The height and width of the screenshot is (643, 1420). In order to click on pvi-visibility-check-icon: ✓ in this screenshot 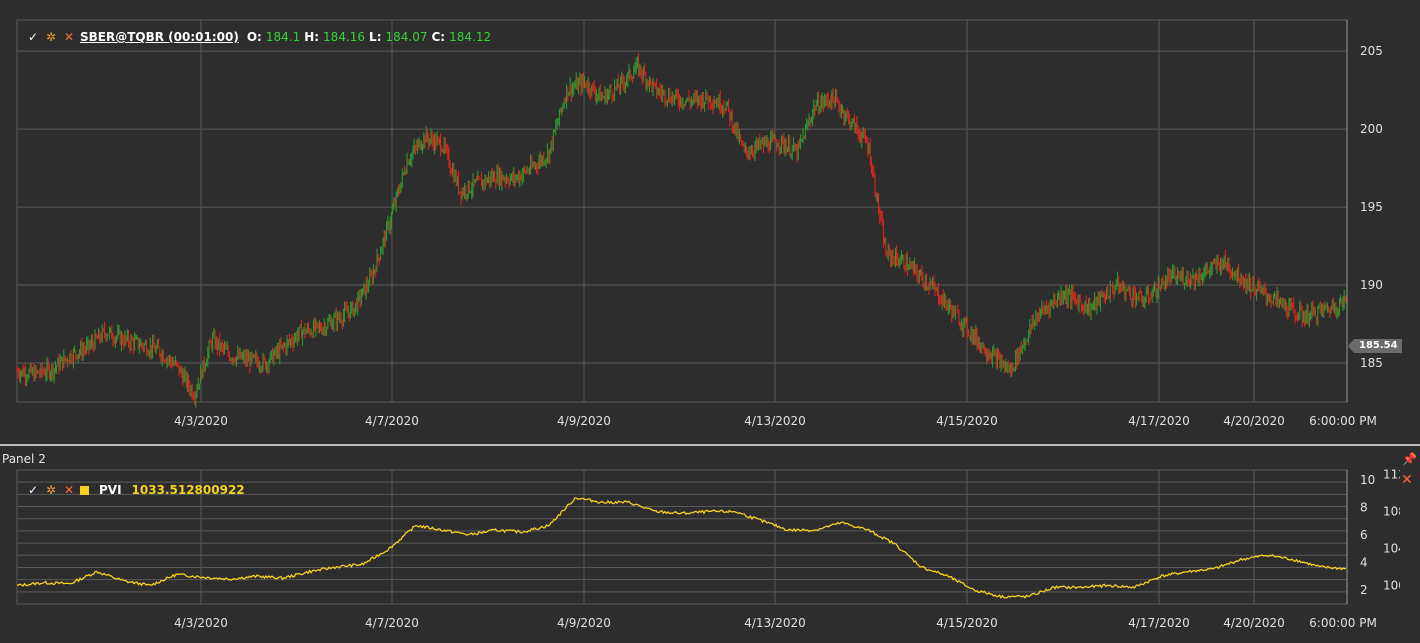, I will do `click(33, 490)`.